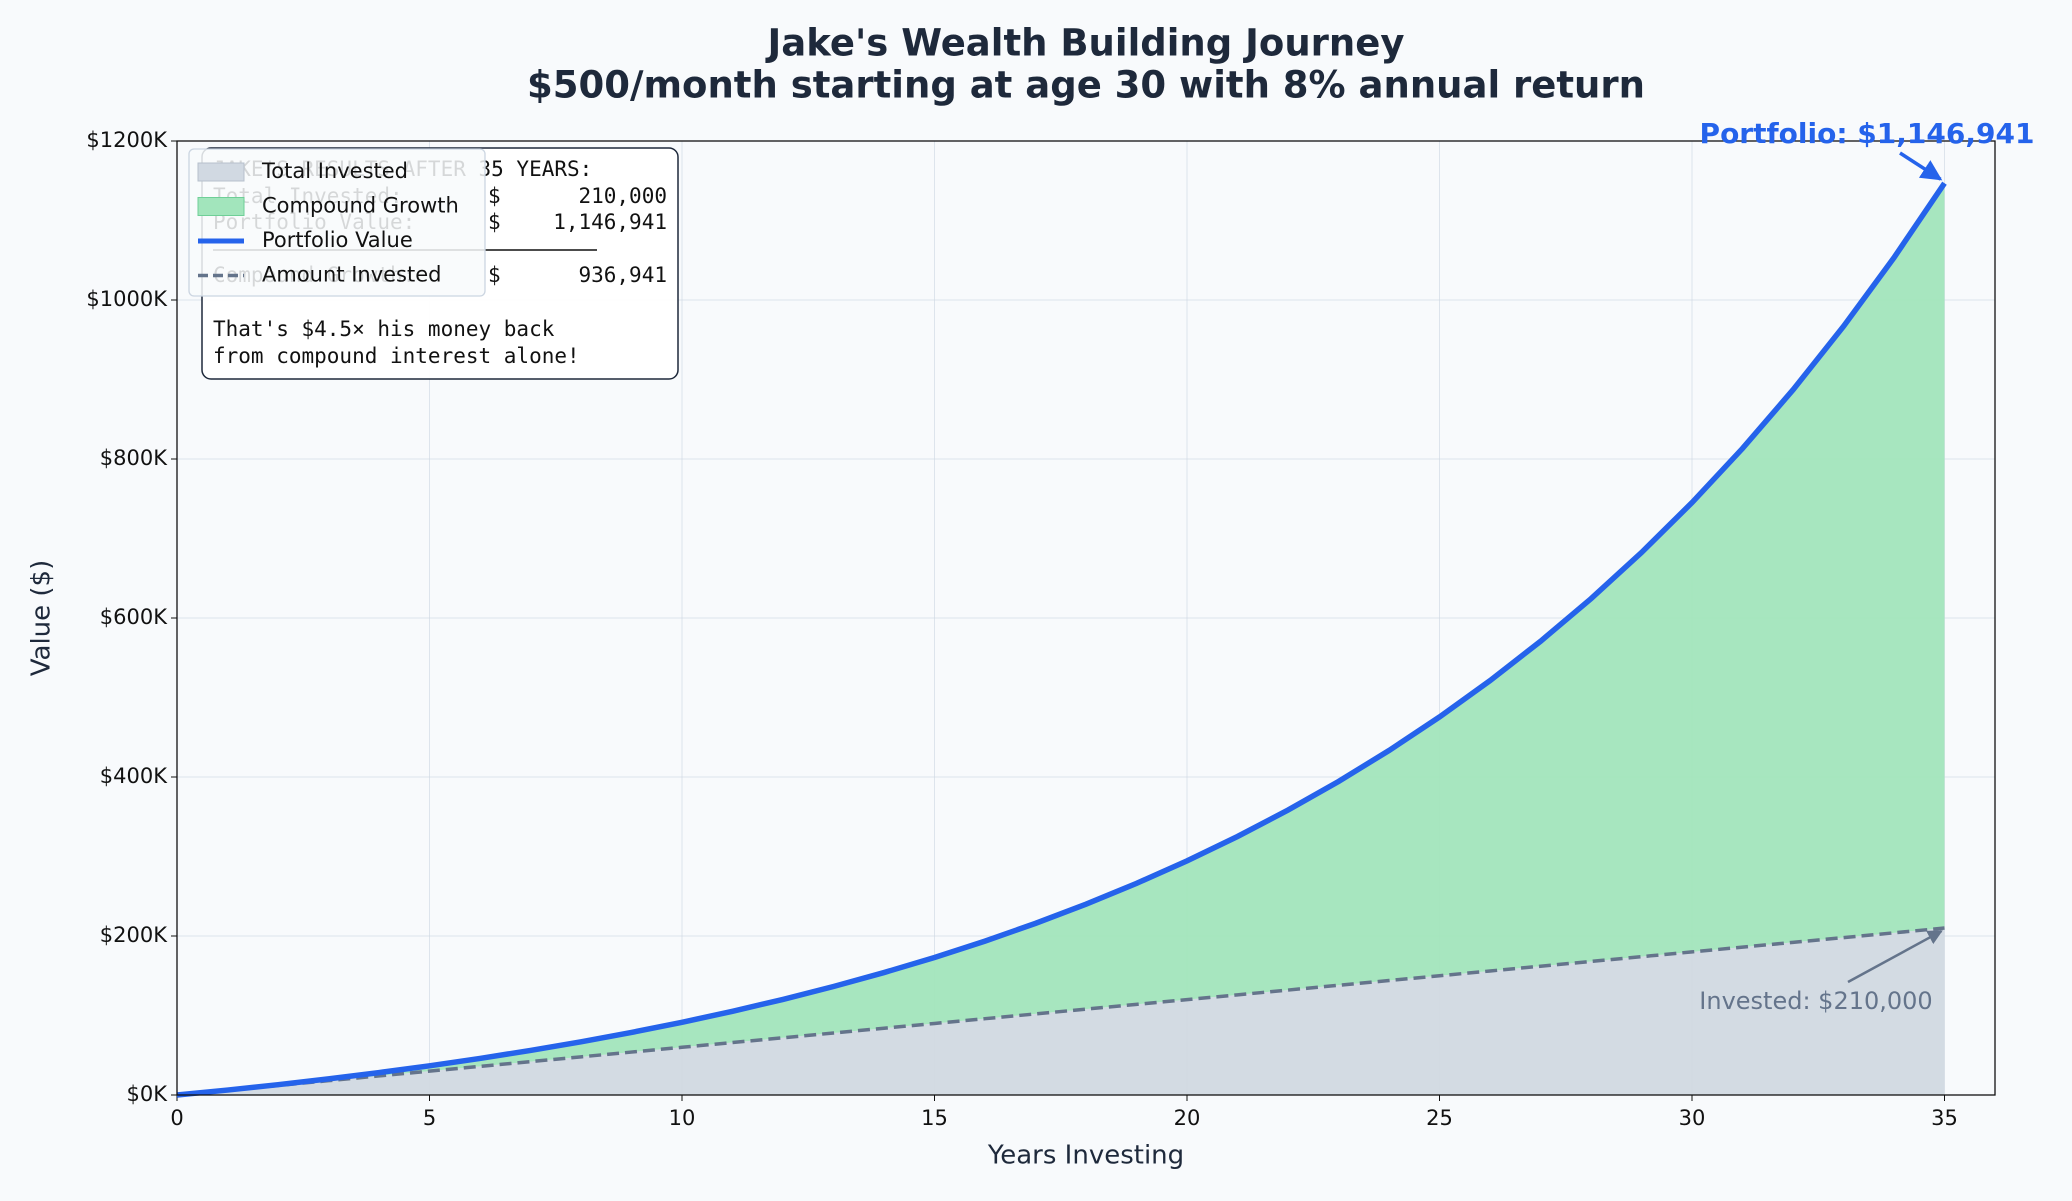 This screenshot has width=2072, height=1201. Describe the element at coordinates (610, 222) in the screenshot. I see `summary-value: 1,146,941` at that location.